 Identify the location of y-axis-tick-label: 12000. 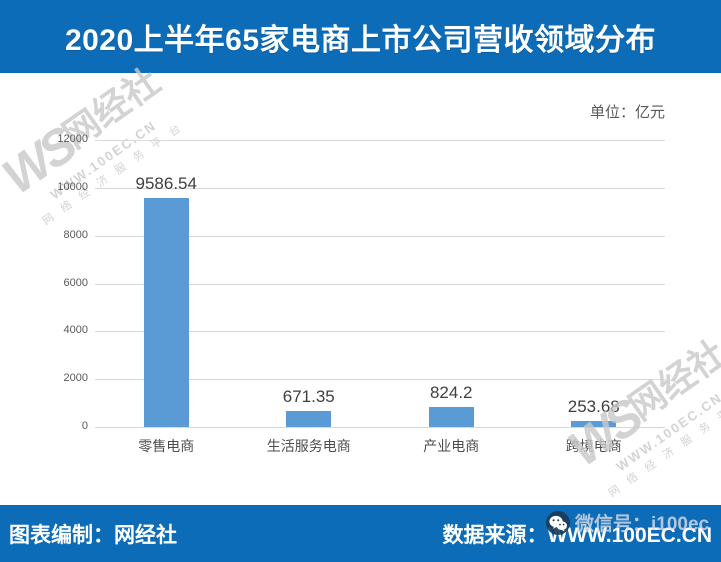
(72, 139).